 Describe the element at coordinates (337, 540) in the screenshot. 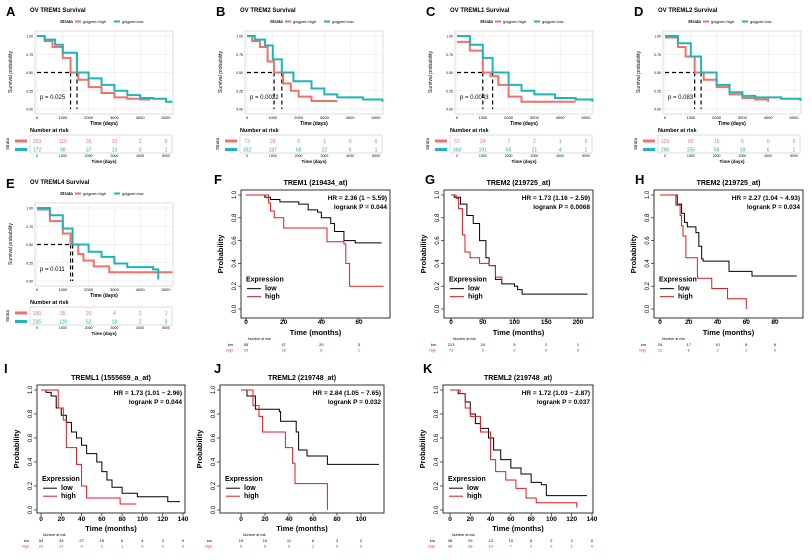

I see `risk-count: 3` at that location.